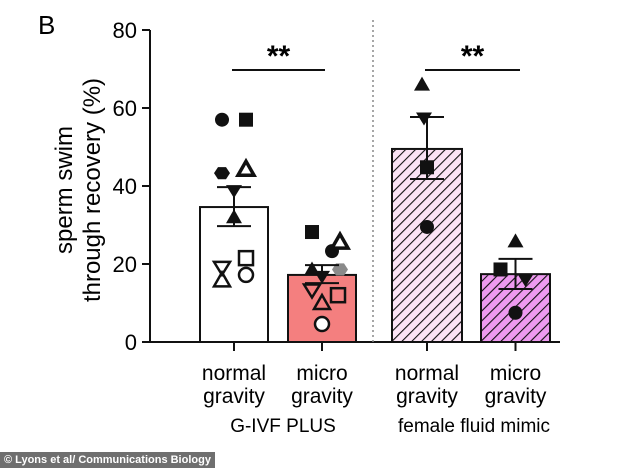 The height and width of the screenshot is (468, 634). What do you see at coordinates (340, 269) in the screenshot?
I see `hexagon-gray-marker` at bounding box center [340, 269].